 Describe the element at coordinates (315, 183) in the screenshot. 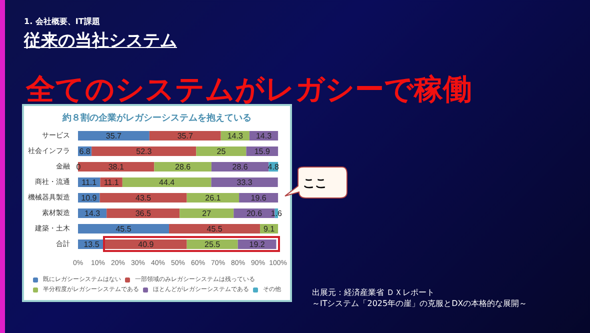

I see `text: ここ` at that location.